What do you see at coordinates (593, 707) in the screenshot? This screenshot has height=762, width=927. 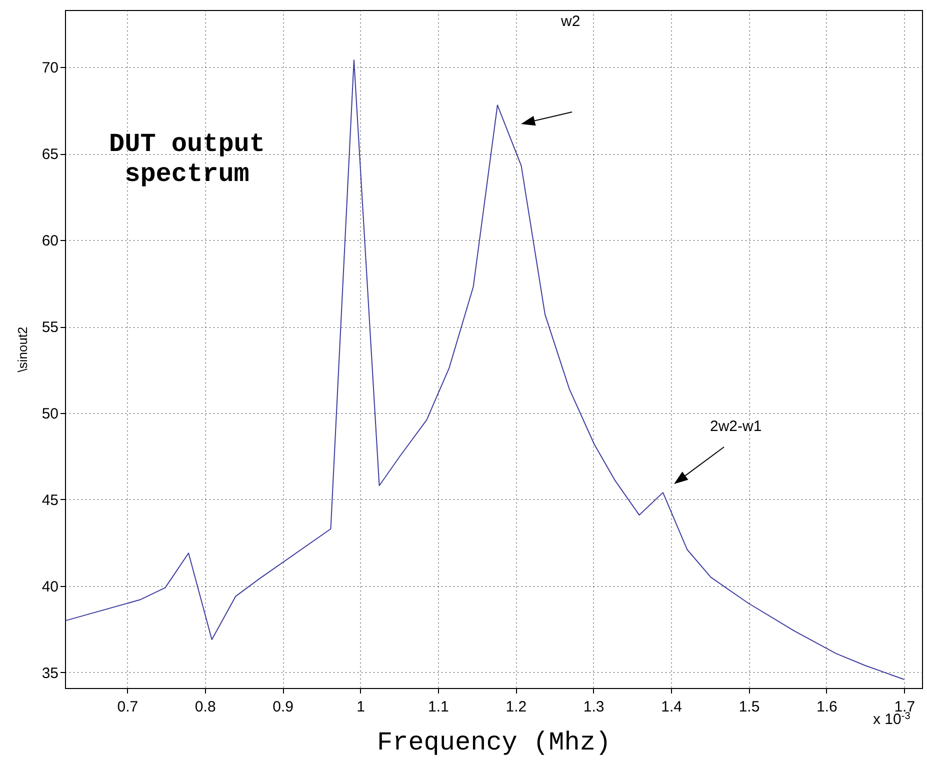 I see `x-tick-label: 1.3` at bounding box center [593, 707].